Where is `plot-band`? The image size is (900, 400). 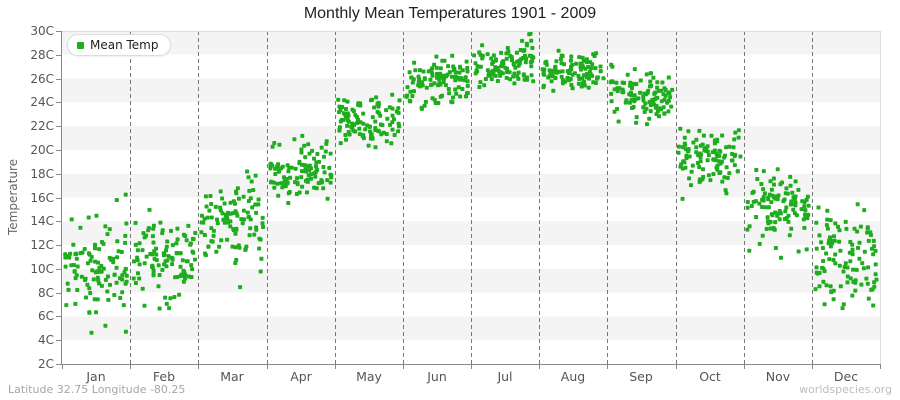
plot-band is located at coordinates (471, 352).